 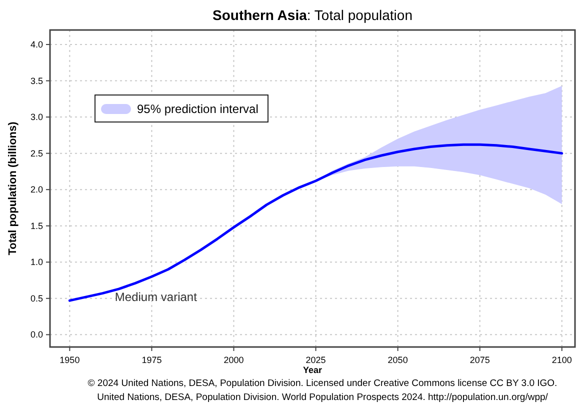 What do you see at coordinates (234, 360) in the screenshot?
I see `x-tick-label: 2000` at bounding box center [234, 360].